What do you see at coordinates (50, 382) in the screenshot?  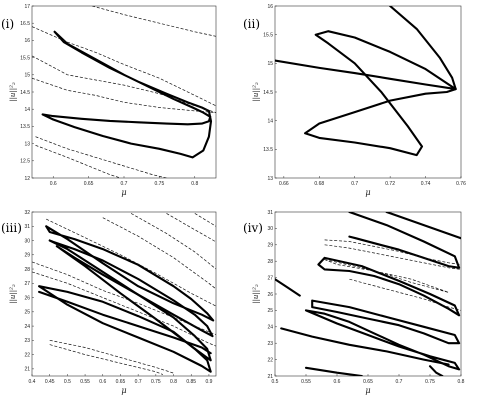 I see `x-tick-label: 0.45` at bounding box center [50, 382].